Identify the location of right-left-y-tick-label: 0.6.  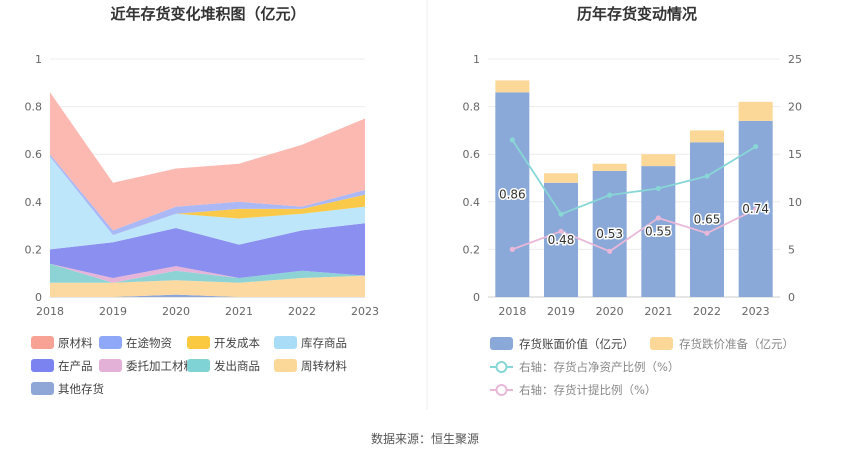
(472, 154).